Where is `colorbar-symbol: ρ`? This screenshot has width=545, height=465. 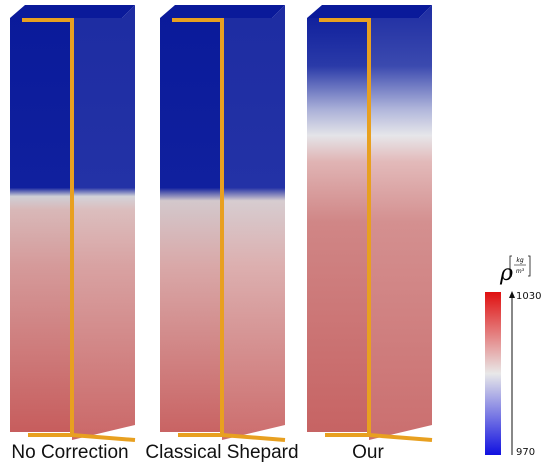
colorbar-symbol: ρ is located at coordinates (506, 273).